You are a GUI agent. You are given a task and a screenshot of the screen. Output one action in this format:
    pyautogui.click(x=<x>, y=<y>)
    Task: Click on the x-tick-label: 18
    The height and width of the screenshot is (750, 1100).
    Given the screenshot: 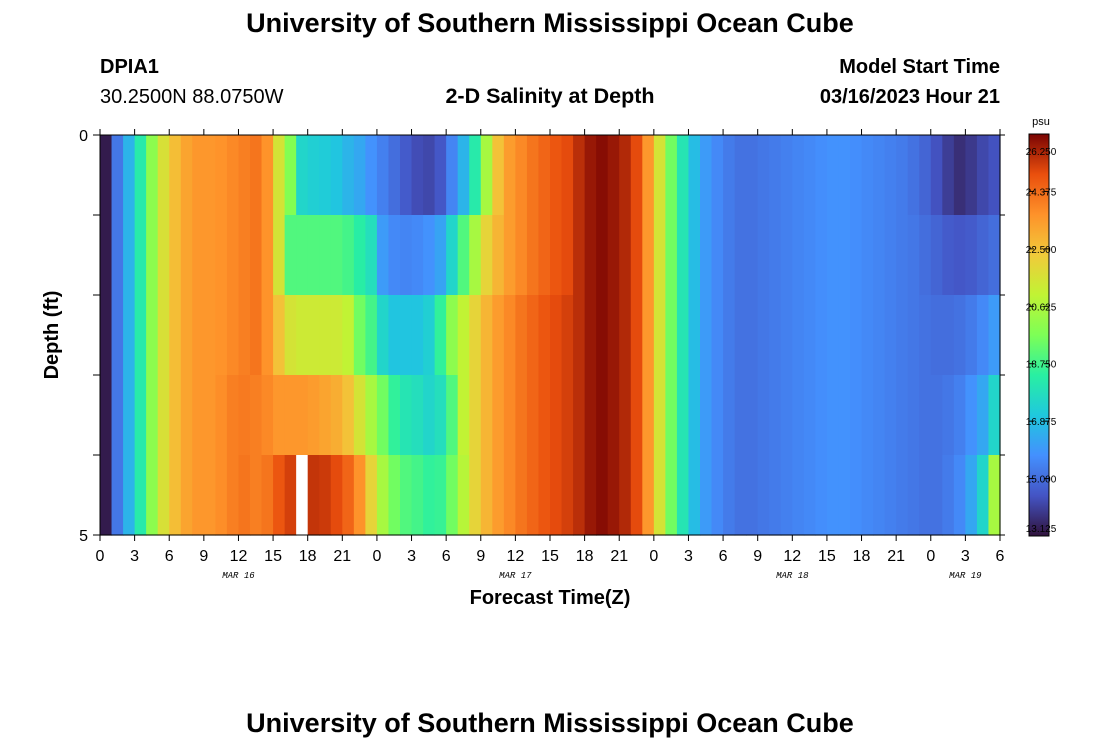 What is the action you would take?
    pyautogui.click(x=585, y=556)
    